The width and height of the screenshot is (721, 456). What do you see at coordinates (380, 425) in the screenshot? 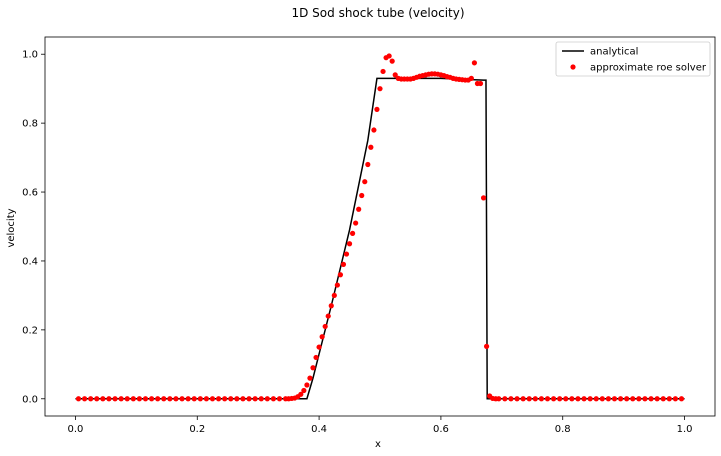
I see `x-axis-ticks: 0.0 0.2 0.4 0.6 0.8 1.0` at bounding box center [380, 425].